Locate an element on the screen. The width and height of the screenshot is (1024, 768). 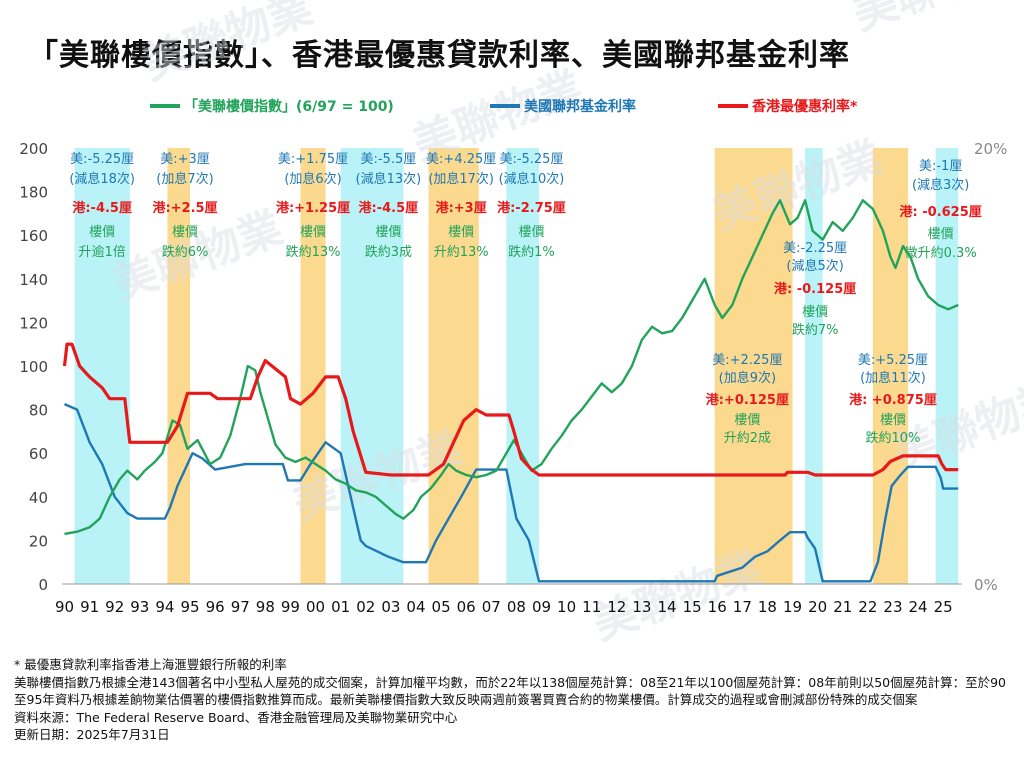
page-title: 「美聯樓價指數」、香港最優惠貸款利率、美國聯邦基金利率 is located at coordinates (439, 55).